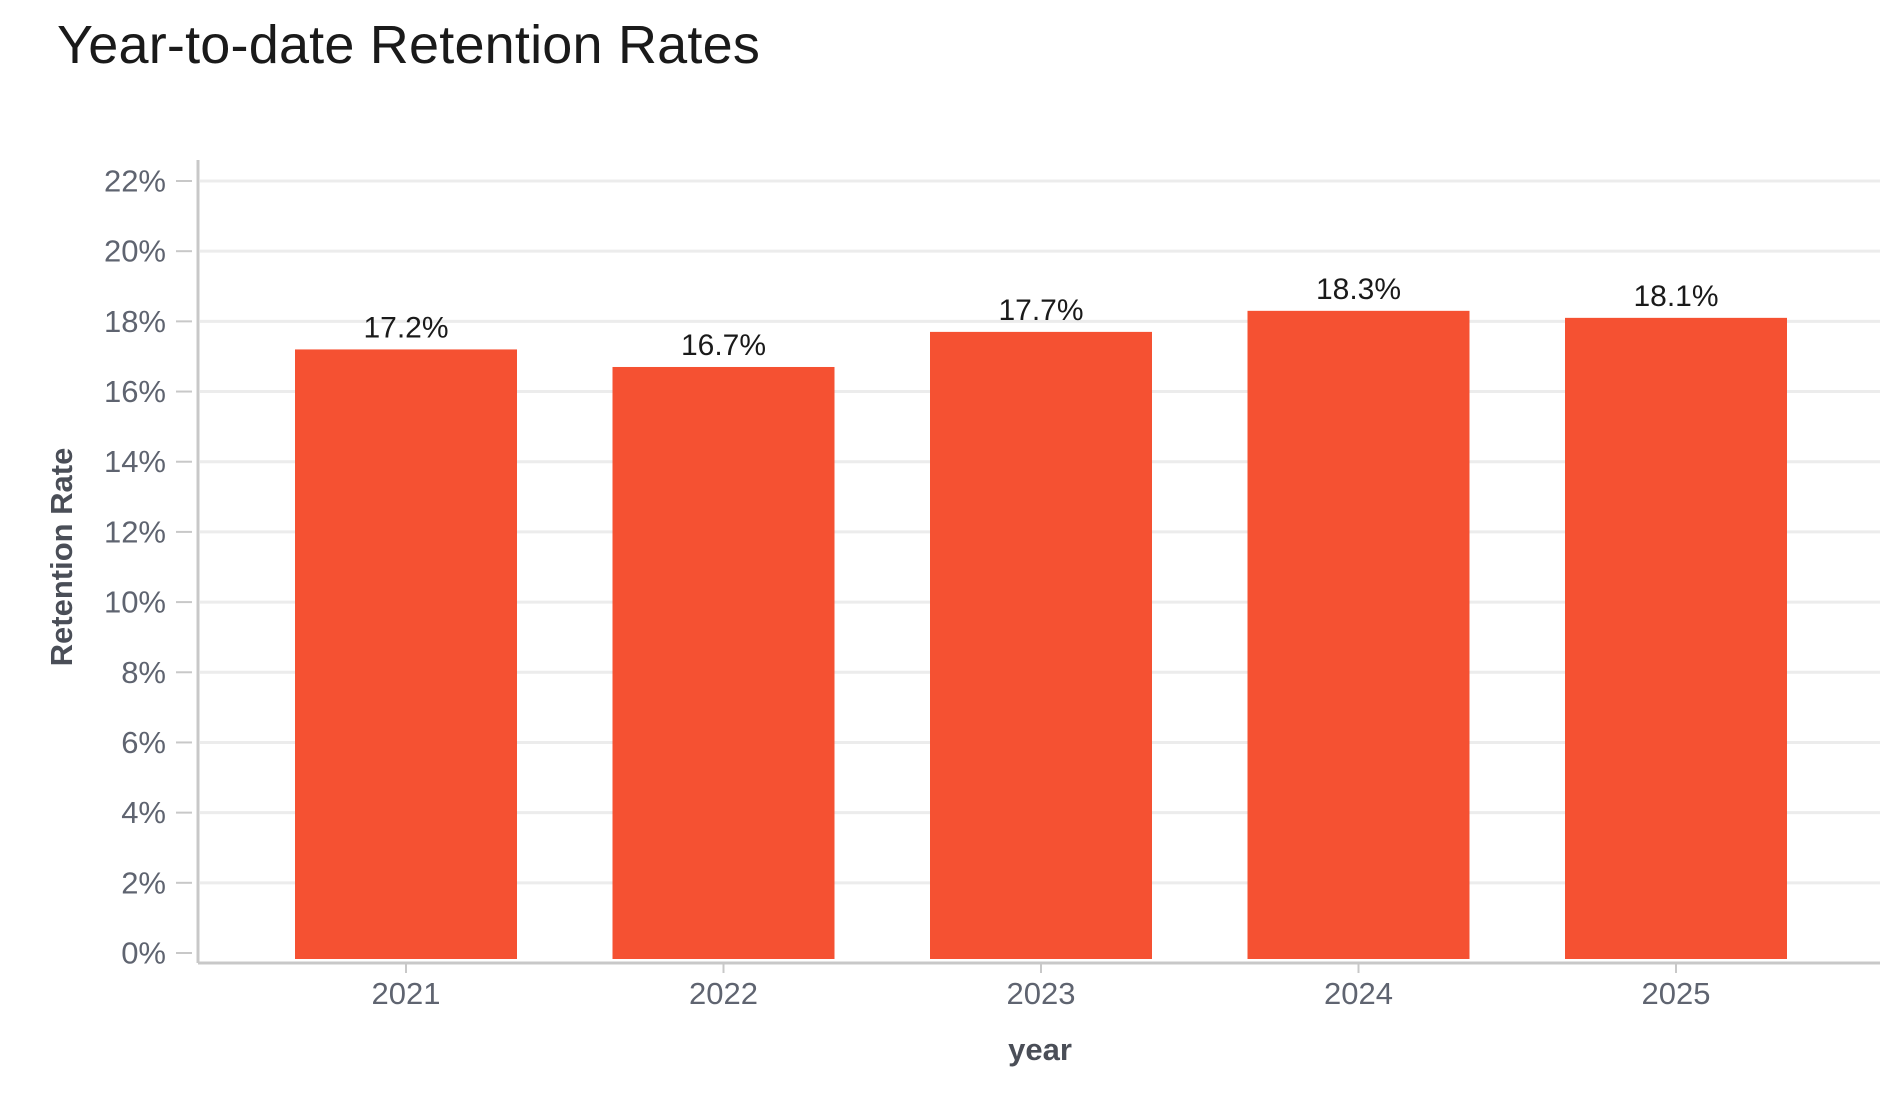 This screenshot has height=1105, width=1895. Describe the element at coordinates (143, 742) in the screenshot. I see `y-tick-label: 6%` at that location.